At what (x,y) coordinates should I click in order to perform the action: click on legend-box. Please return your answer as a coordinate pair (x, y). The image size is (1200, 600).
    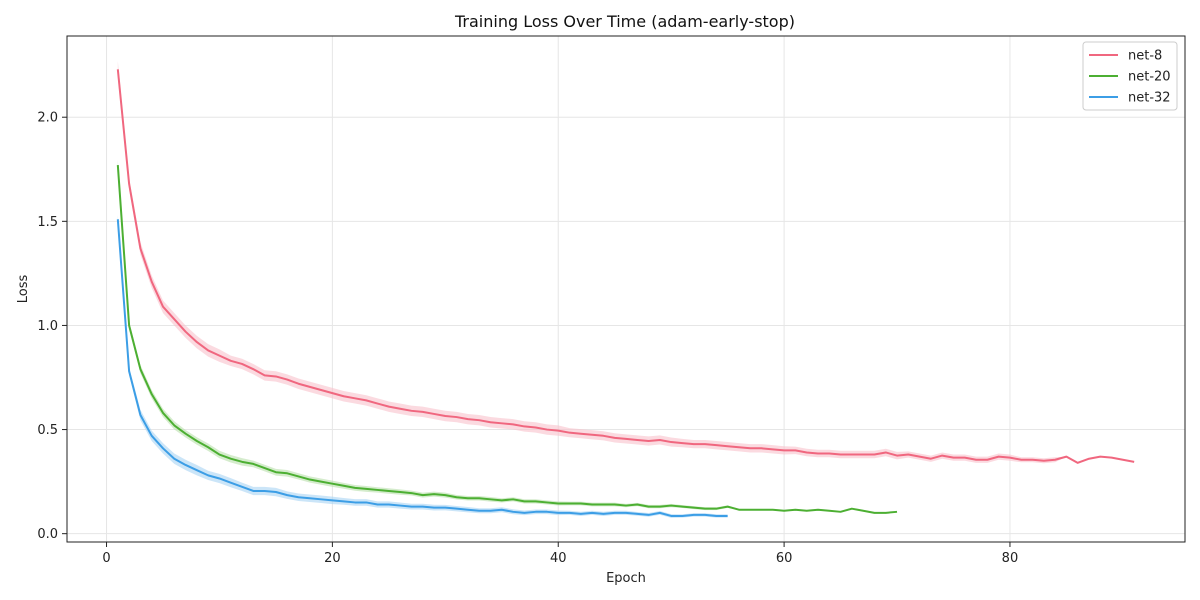
    Looking at the image, I should click on (1130, 76).